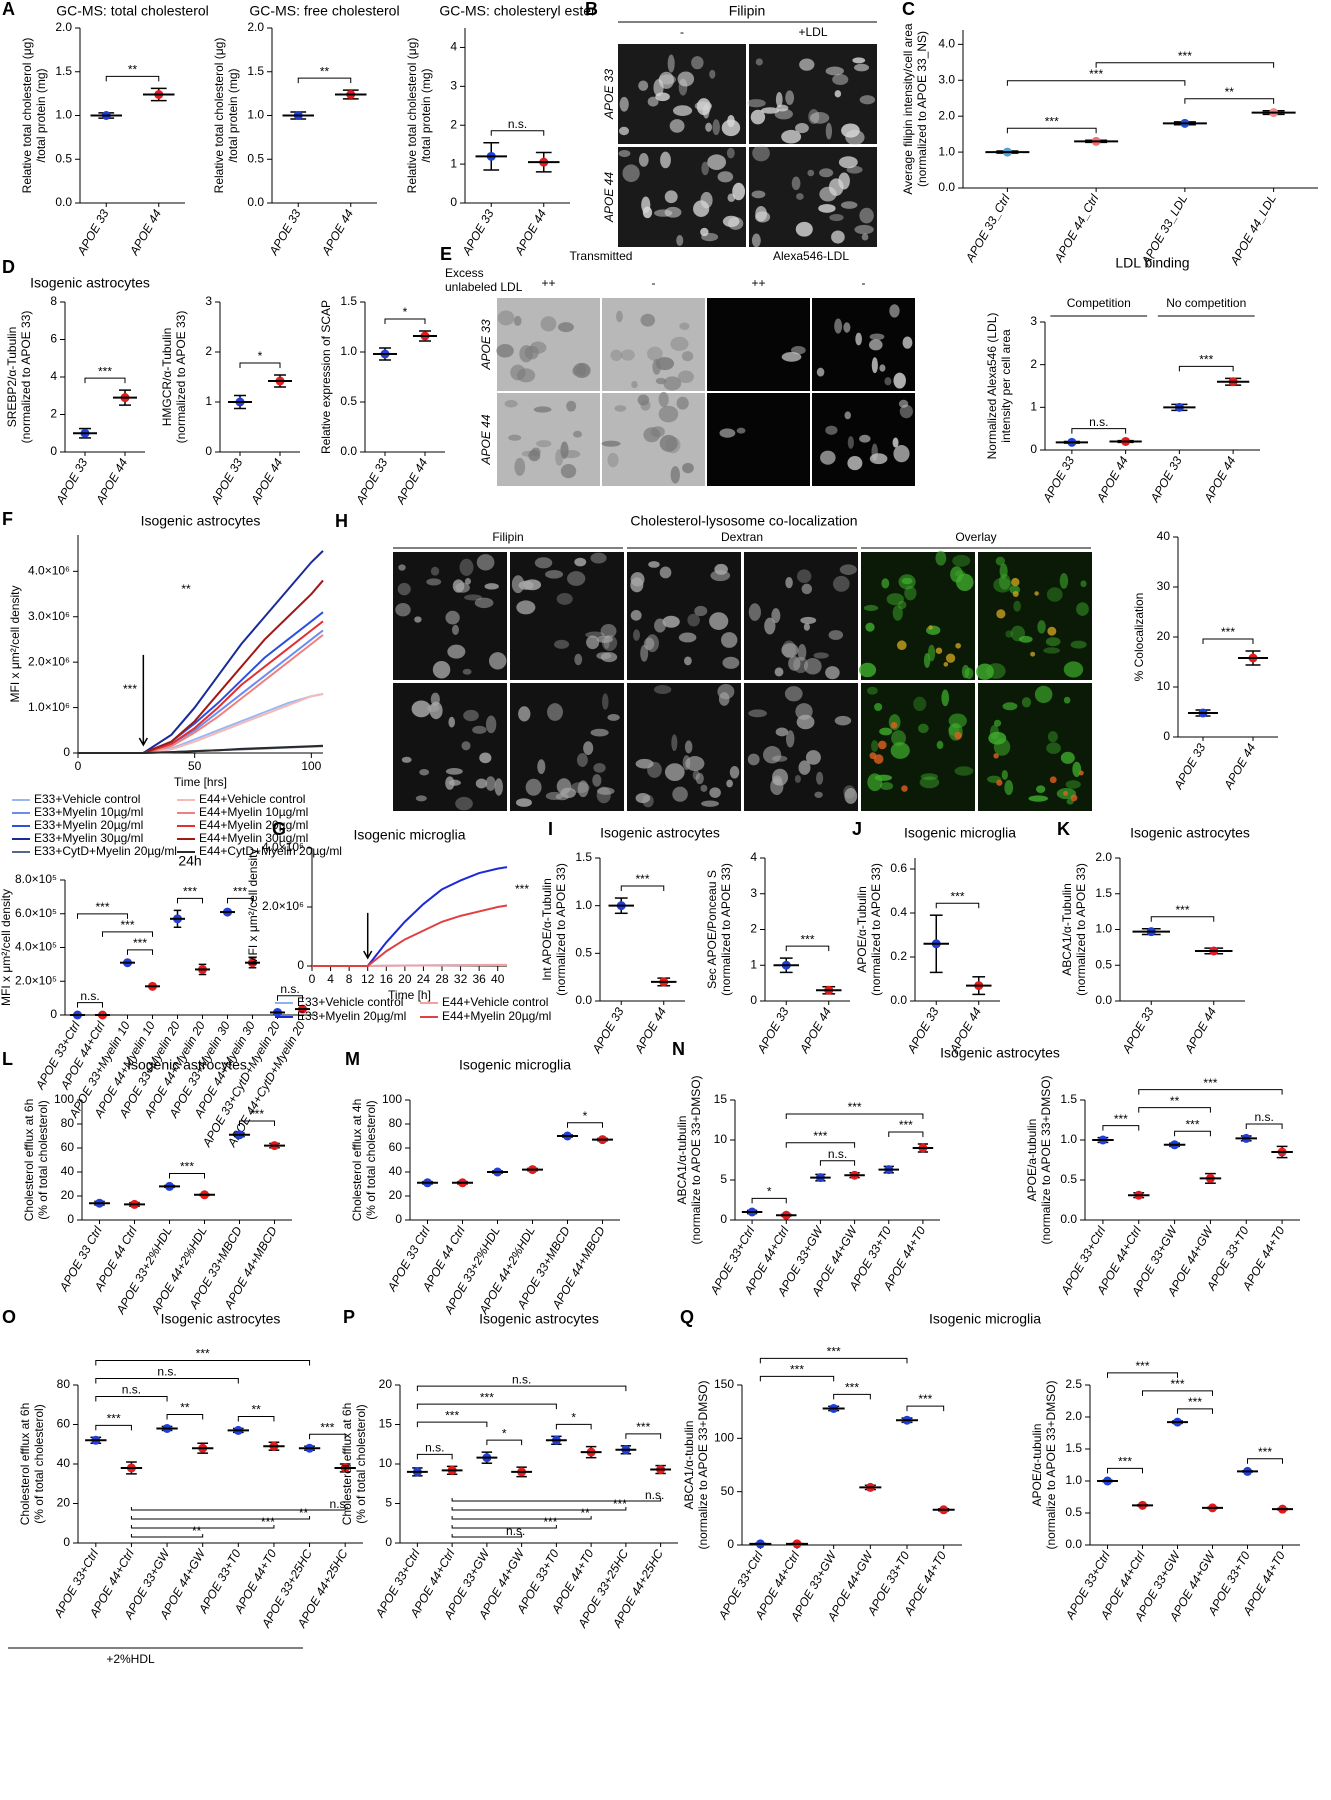 This screenshot has height=1800, width=1331. What do you see at coordinates (392, 1099) in the screenshot?
I see `y-tick-label: 100` at bounding box center [392, 1099].